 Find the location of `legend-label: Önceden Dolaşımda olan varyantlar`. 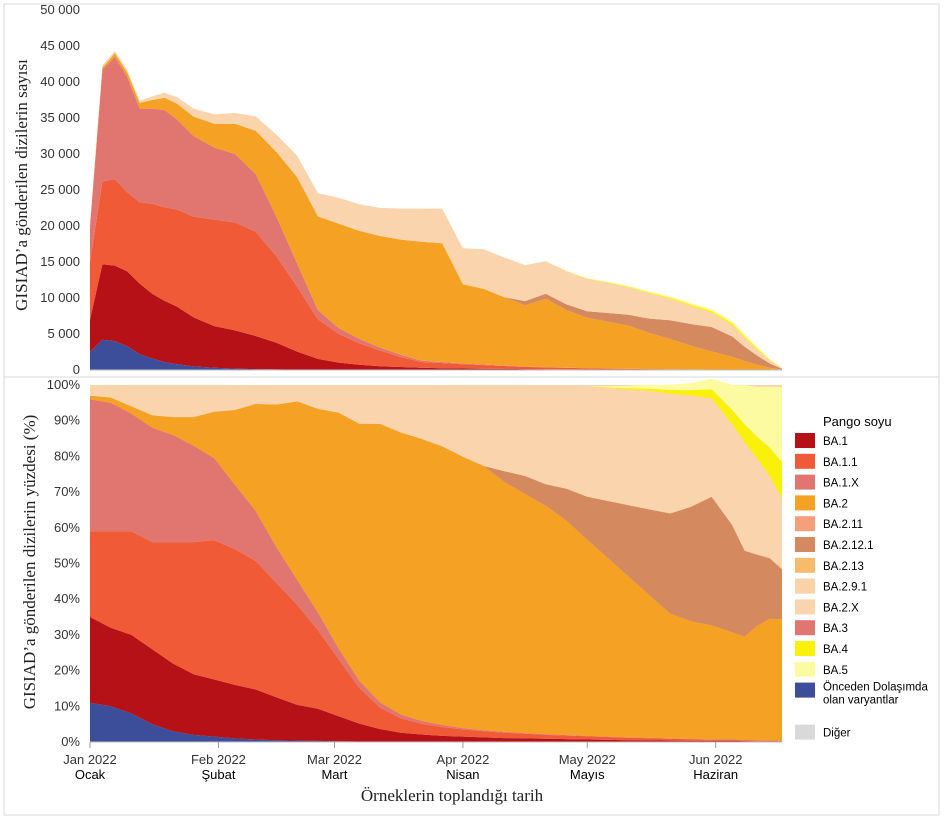

legend-label: Önceden Dolaşımda olan varyantlar is located at coordinates (875, 694).